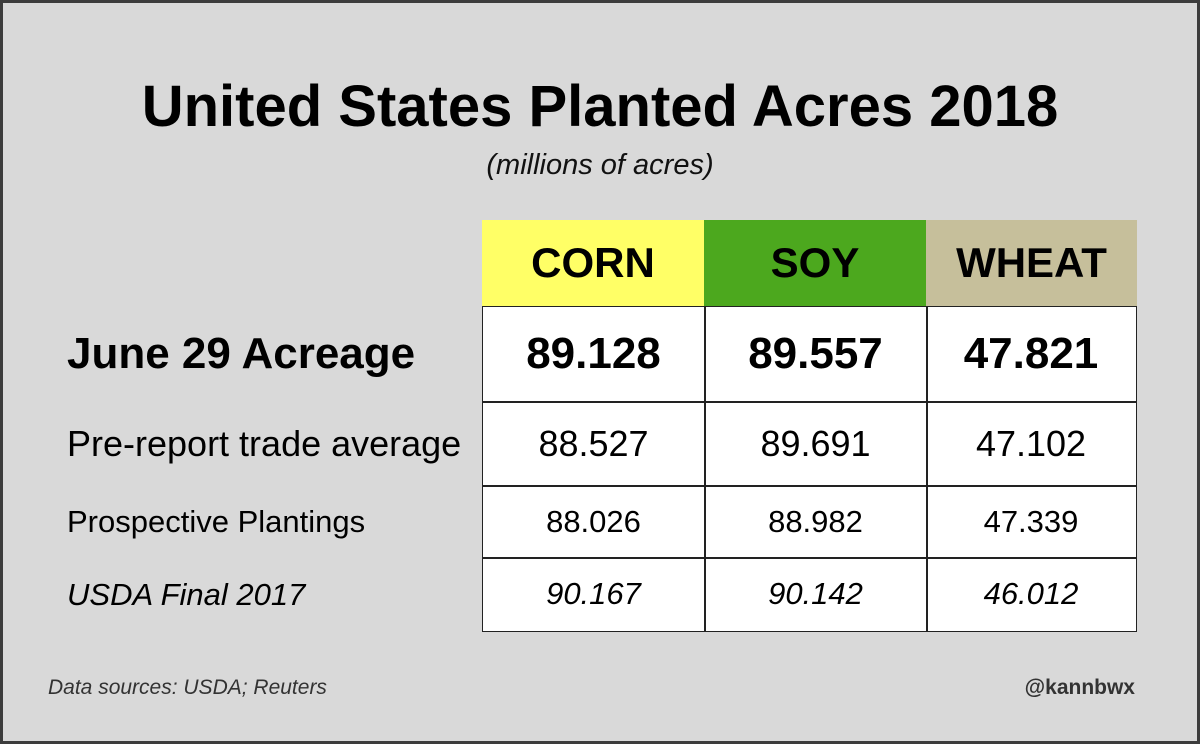  What do you see at coordinates (815, 521) in the screenshot?
I see `cell-prospective-soy: 88.982` at bounding box center [815, 521].